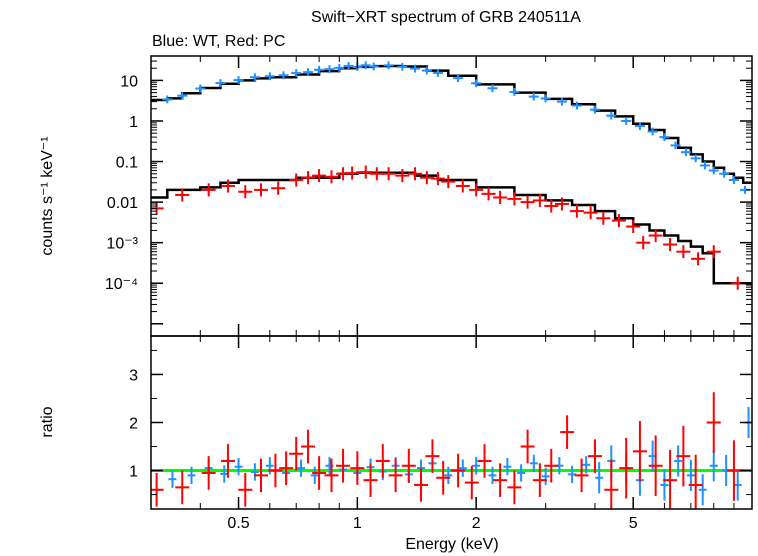  I want to click on chart-title: Swift−XRT spectrum of GRB 240511A, so click(446, 17).